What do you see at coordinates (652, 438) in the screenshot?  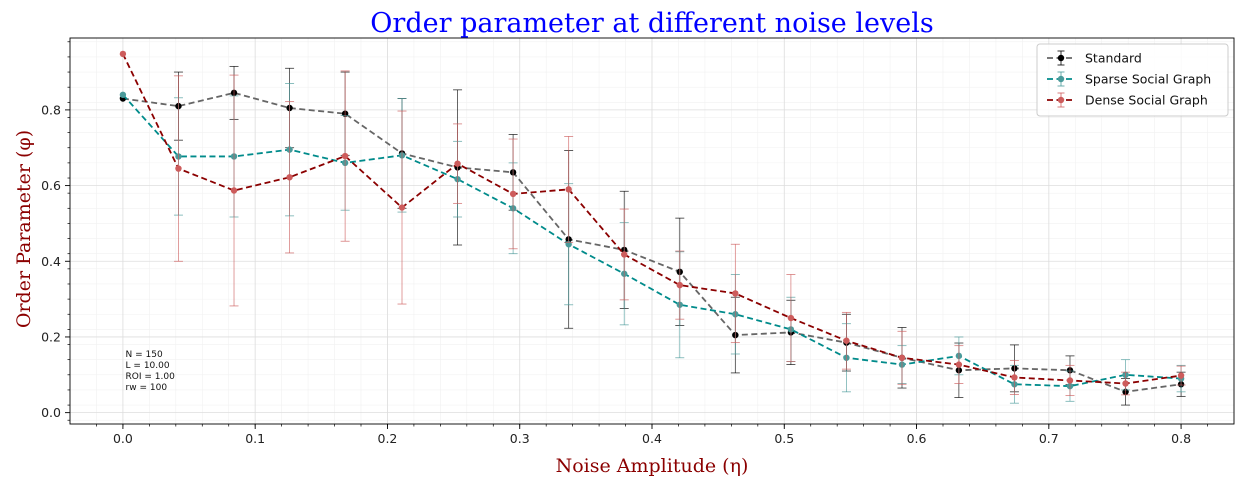 I see `x-tick-label: 0.4` at bounding box center [652, 438].